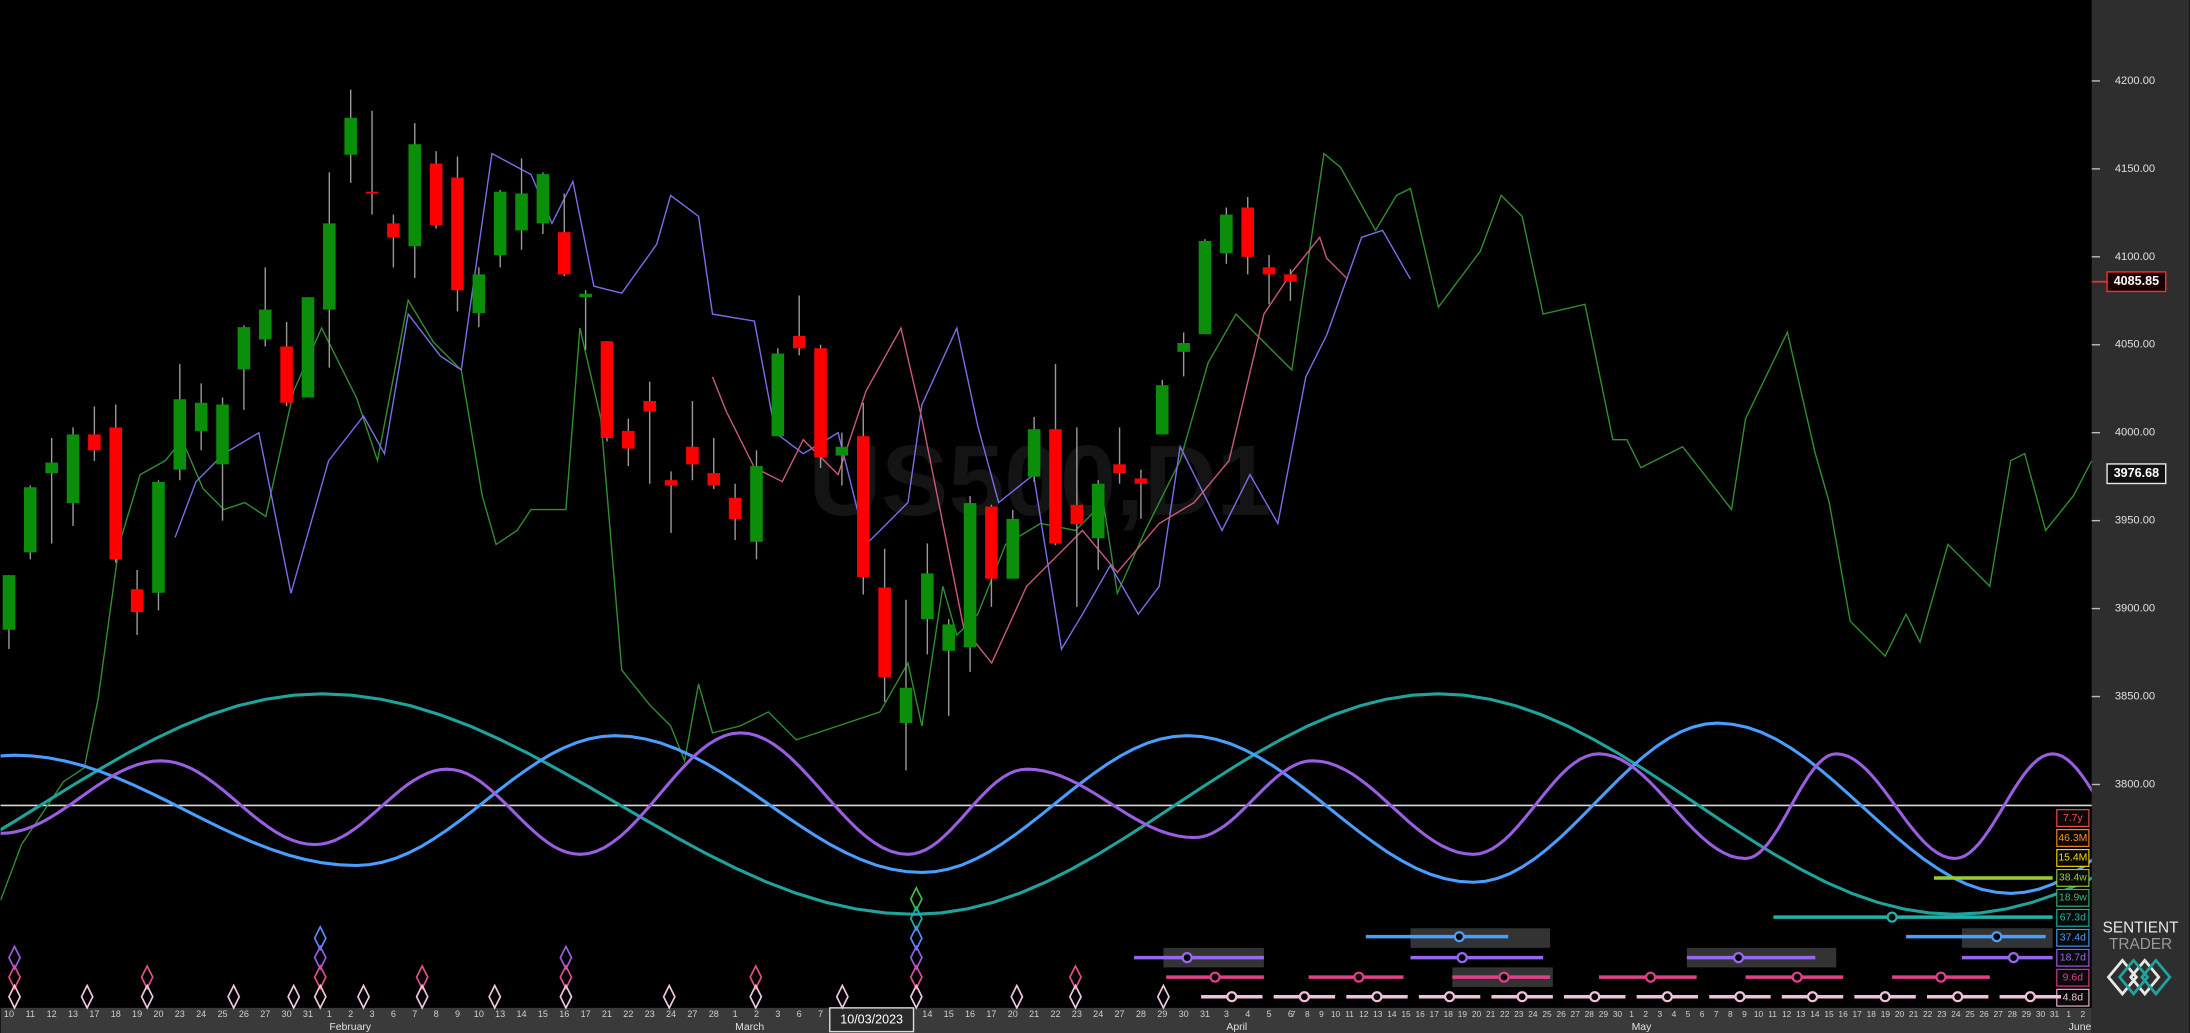  I want to click on x-tick-label: 15, so click(949, 1014).